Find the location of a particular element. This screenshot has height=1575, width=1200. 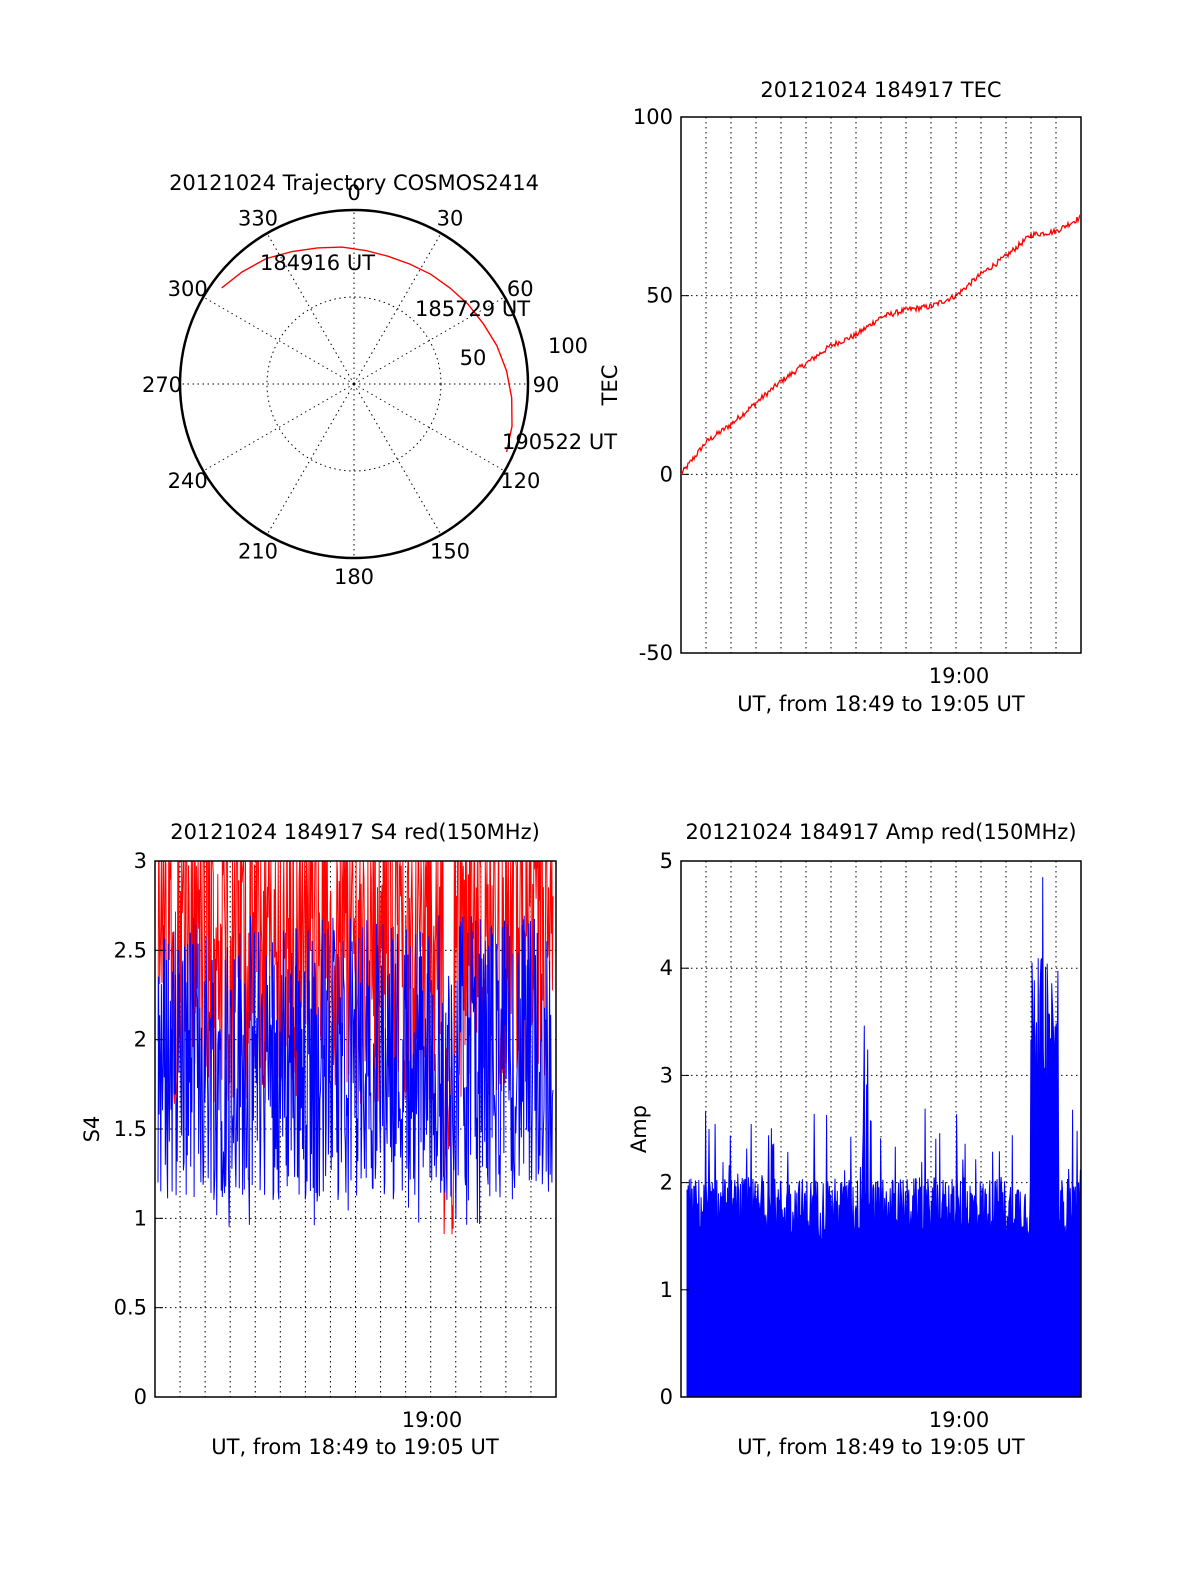

polar-spokes is located at coordinates (354, 384).